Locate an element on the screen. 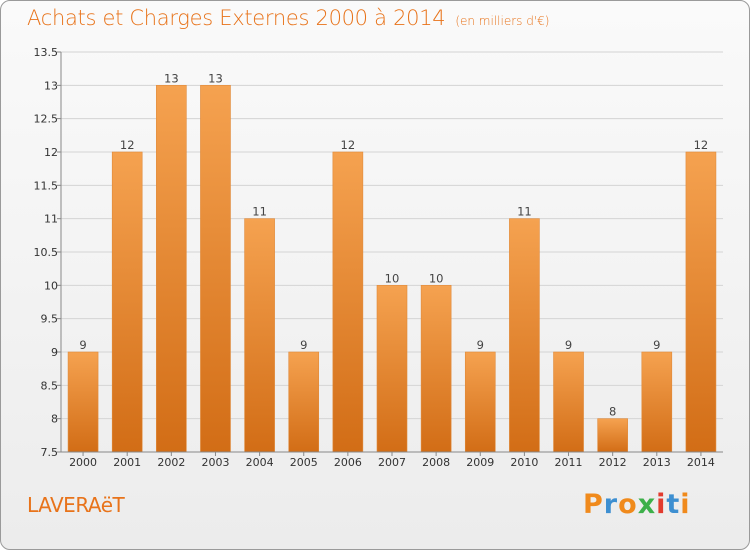  x-tick-label: 2001 is located at coordinates (127, 462).